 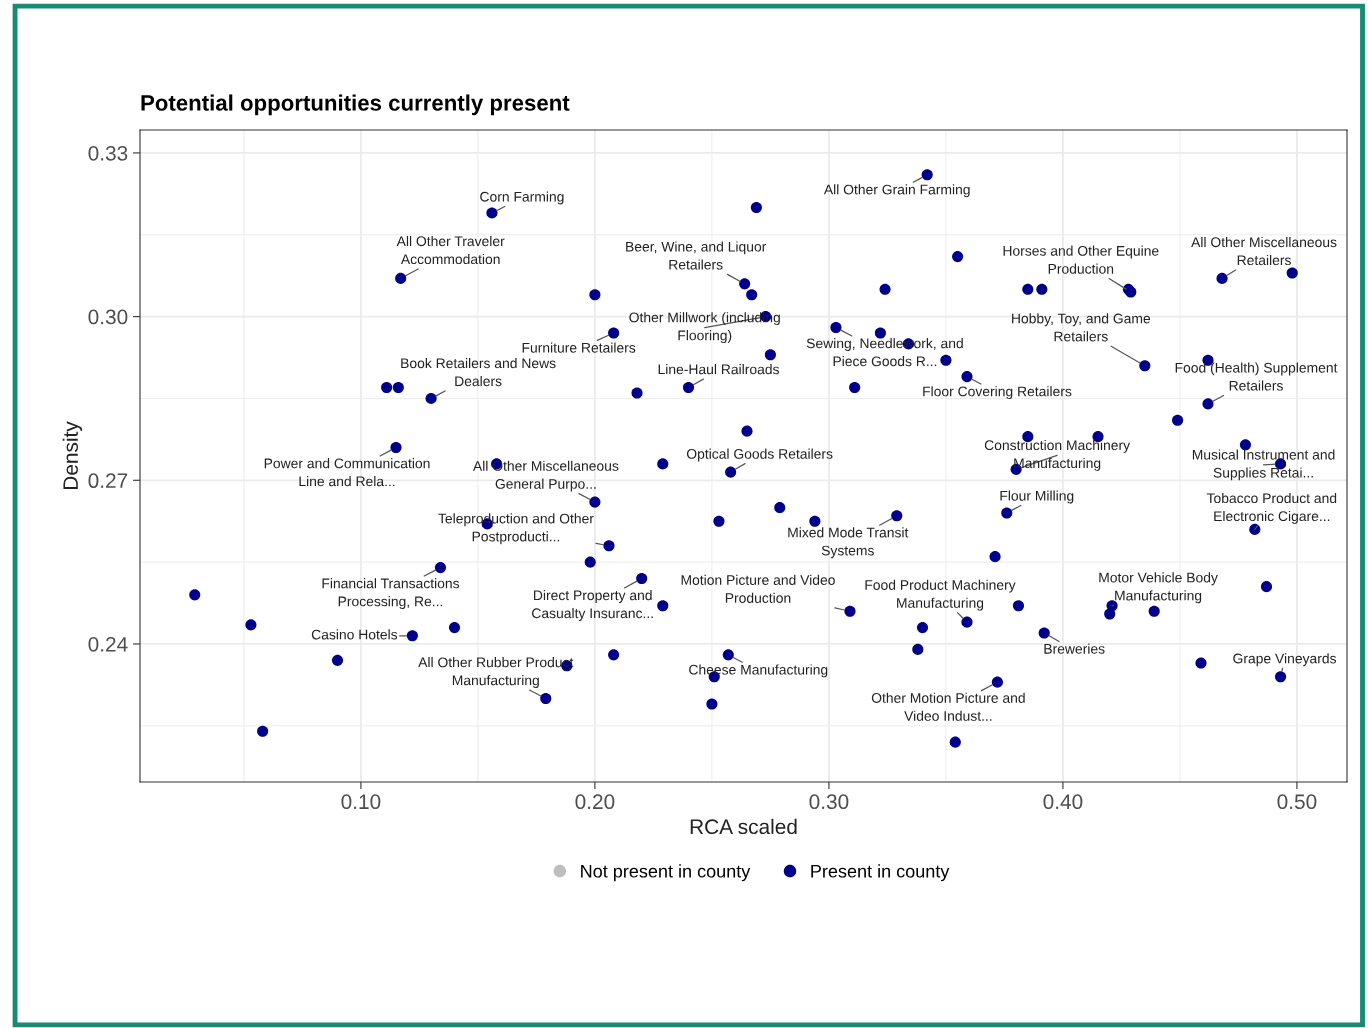 I want to click on annotation: Furniture Retailers, so click(x=579, y=347).